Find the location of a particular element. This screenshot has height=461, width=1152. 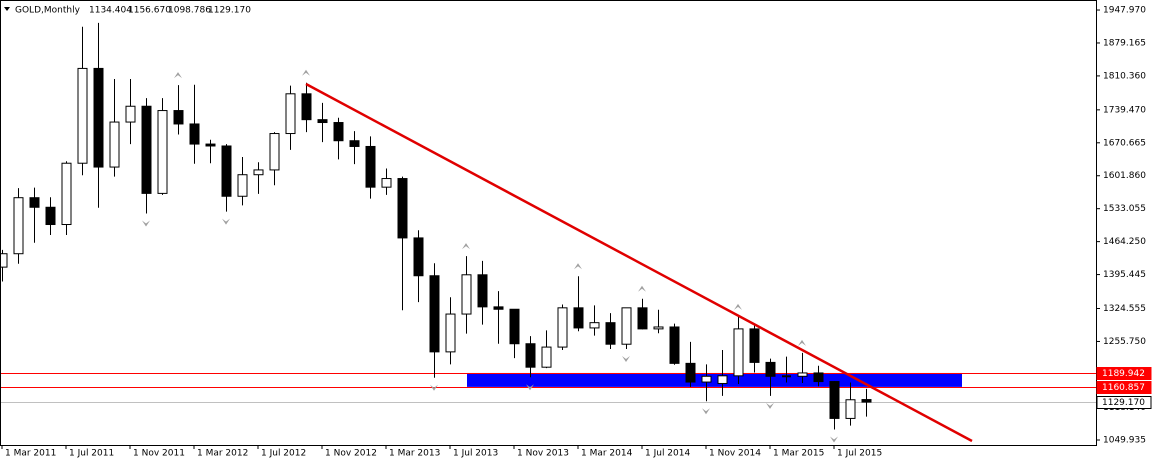

x-tick-label: 1 Mar 2014 is located at coordinates (607, 454).